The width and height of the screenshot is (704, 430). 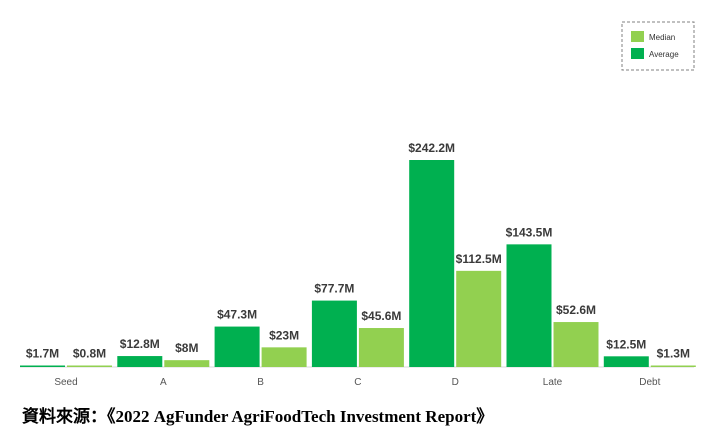 I want to click on bar-average-d, so click(x=432, y=263).